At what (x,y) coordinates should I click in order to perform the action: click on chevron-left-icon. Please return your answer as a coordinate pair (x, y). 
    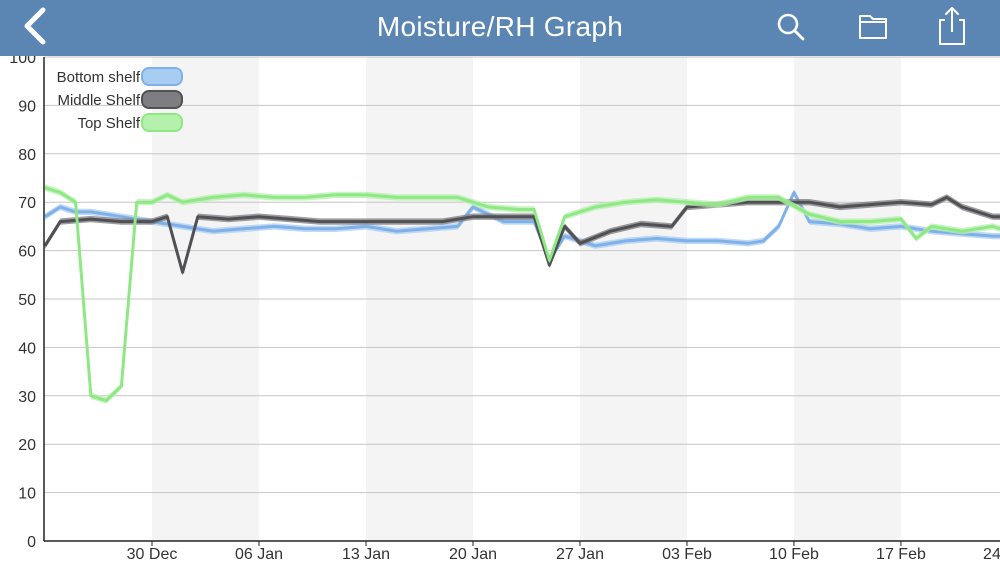
    Looking at the image, I should click on (35, 26).